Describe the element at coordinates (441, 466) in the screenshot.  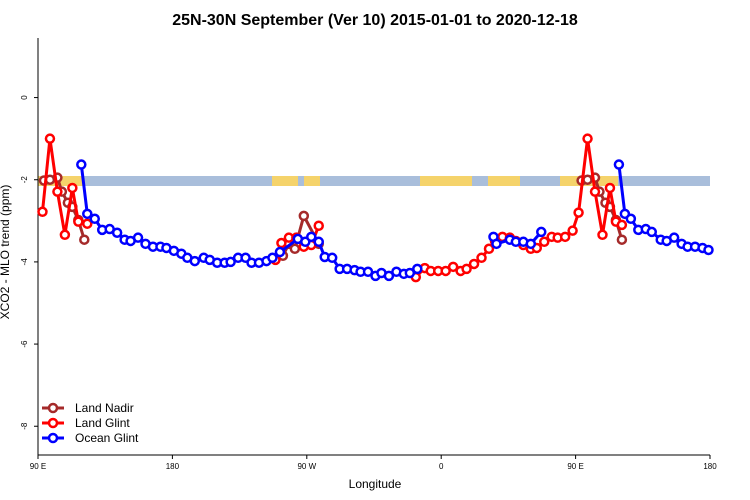
I see `x-tick-label: 0` at that location.